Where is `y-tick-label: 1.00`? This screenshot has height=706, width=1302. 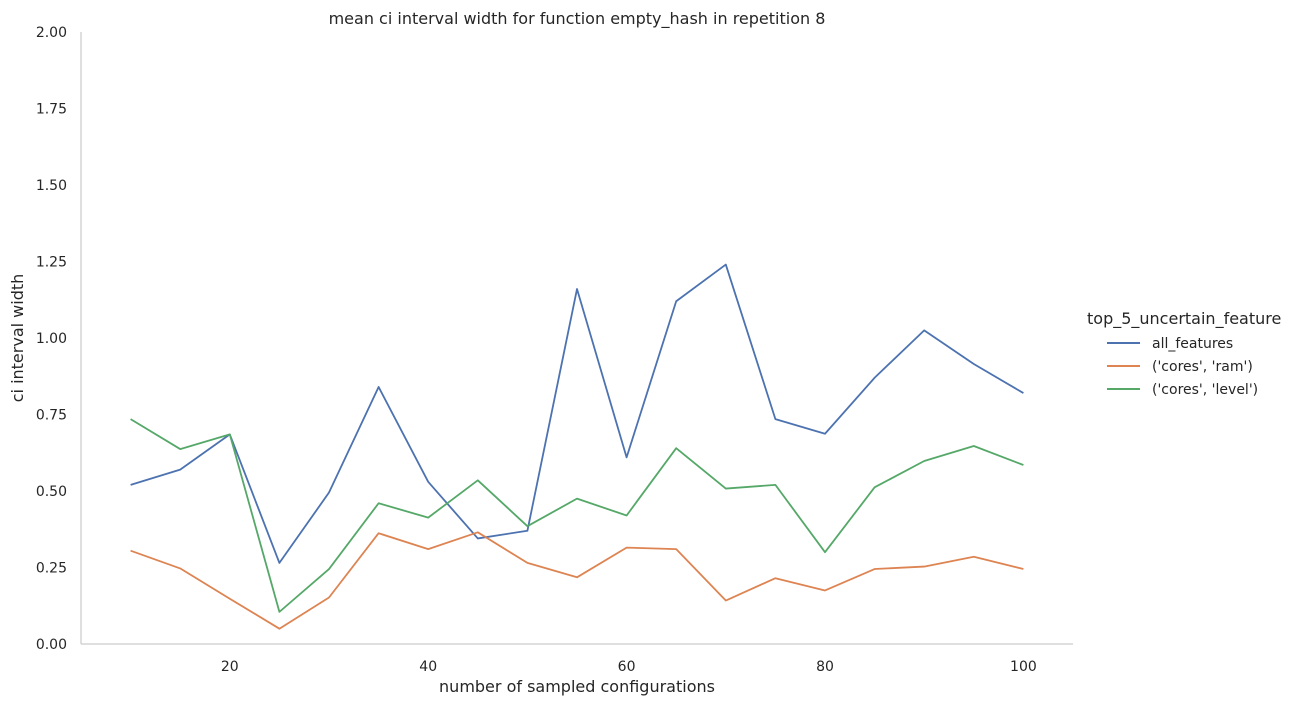 y-tick-label: 1.00 is located at coordinates (51, 339).